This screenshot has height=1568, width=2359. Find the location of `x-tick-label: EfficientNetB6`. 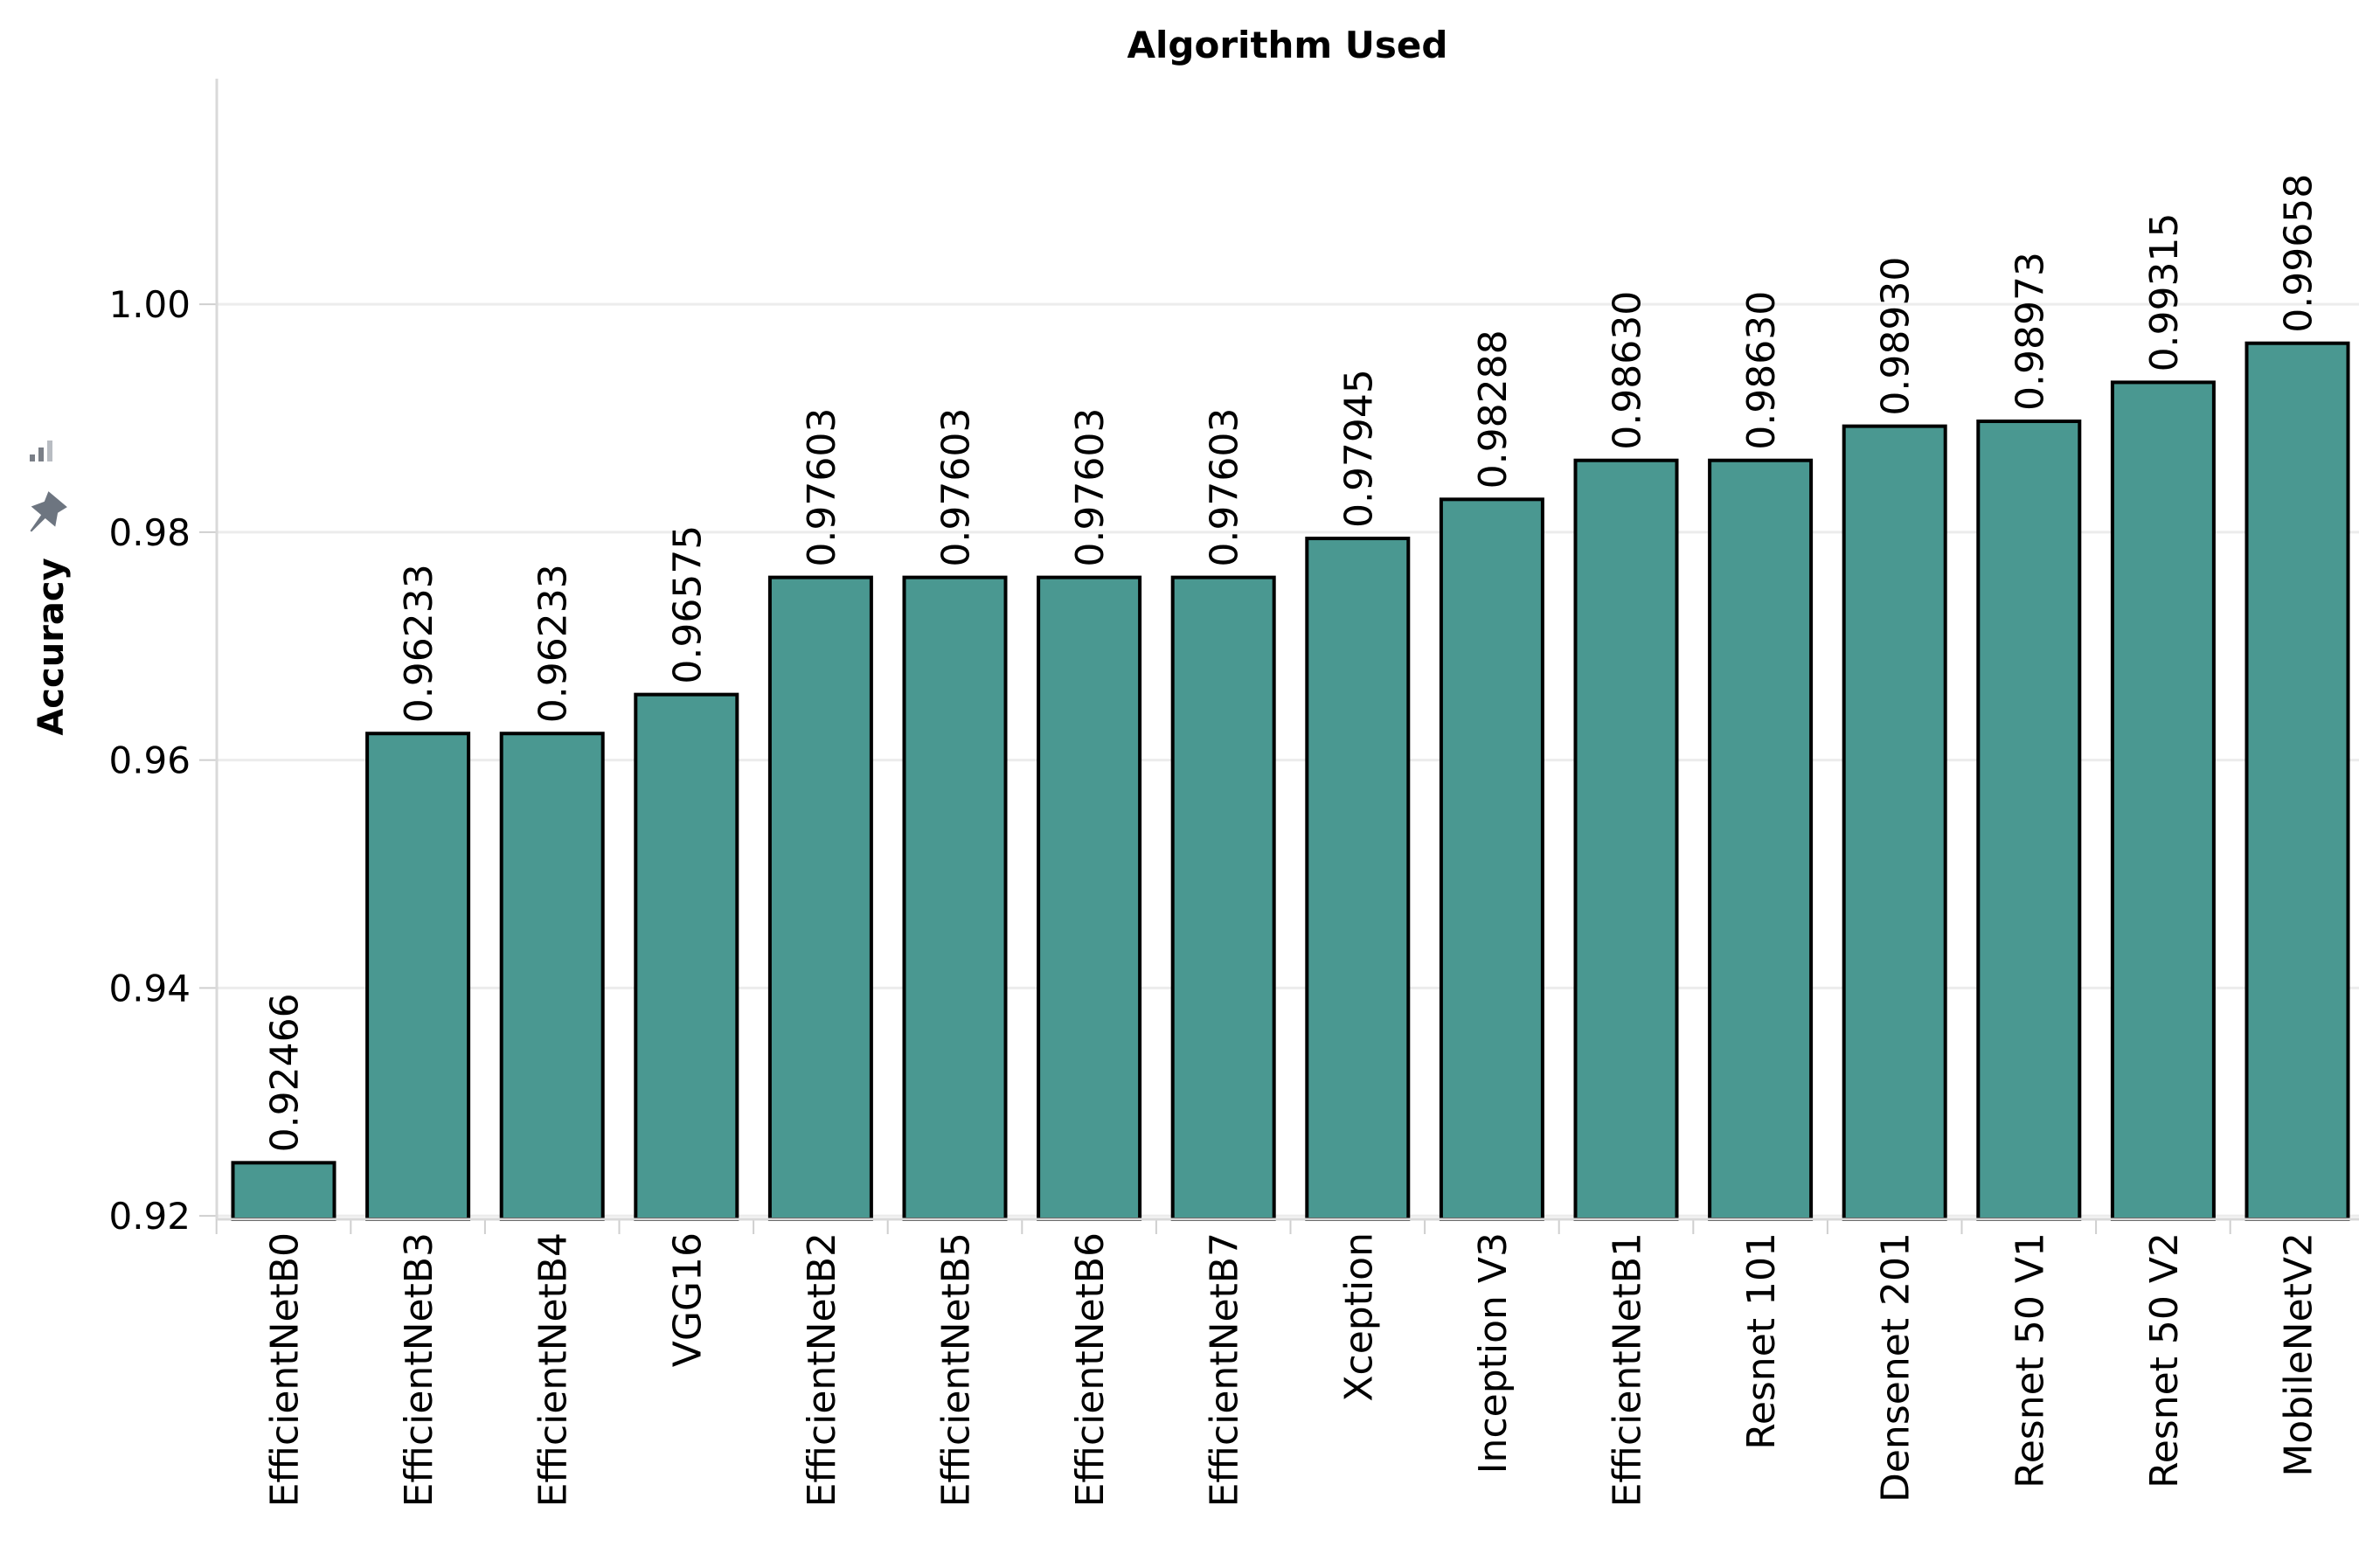

x-tick-label: EfficientNetB6 is located at coordinates (1091, 1370).